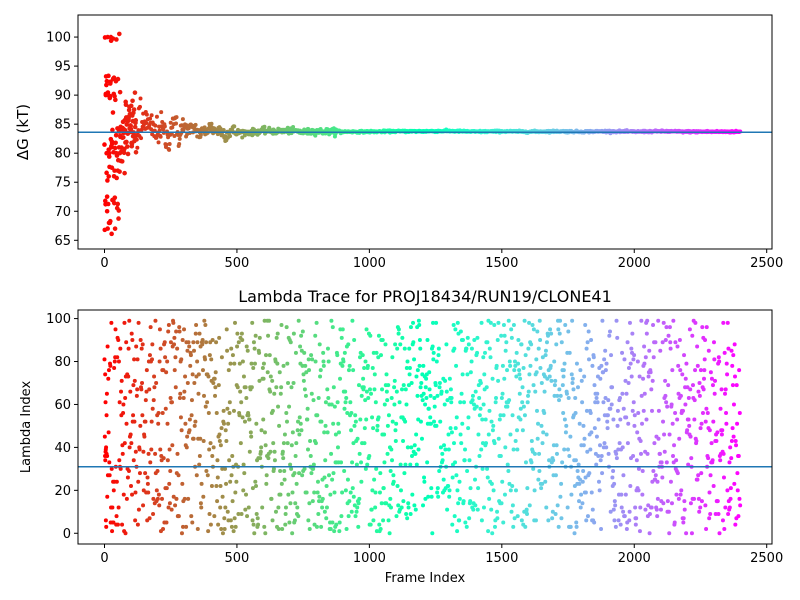 The height and width of the screenshot is (600, 800). I want to click on x-tick-label: 2000, so click(634, 558).